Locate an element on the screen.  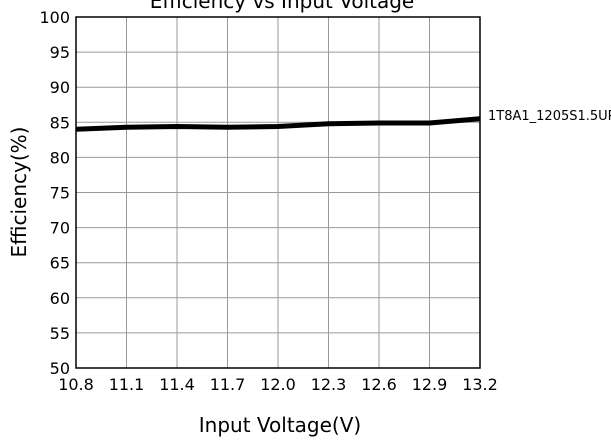
y-tick-label: 75 is located at coordinates (60, 193).